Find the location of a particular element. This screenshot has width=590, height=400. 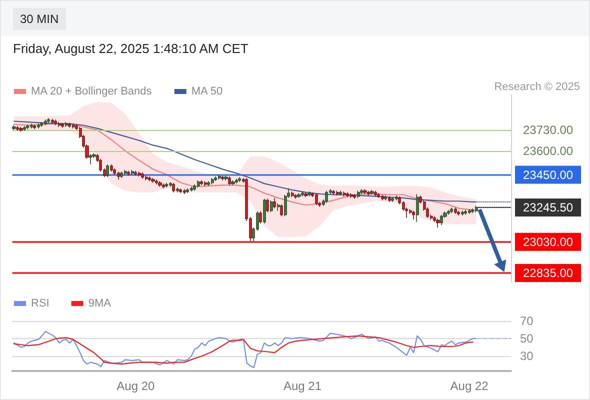

y-tick-label: 23030.00 is located at coordinates (548, 241).